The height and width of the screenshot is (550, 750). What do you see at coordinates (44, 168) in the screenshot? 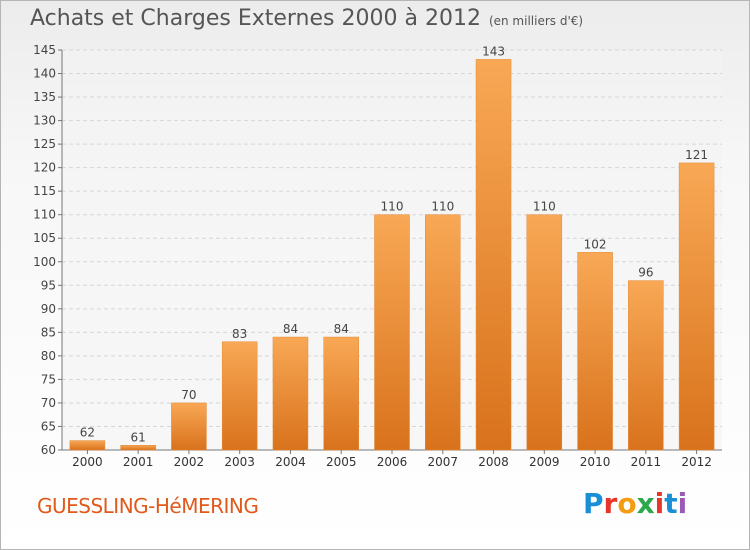
I see `y-tick-label: 120` at bounding box center [44, 168].